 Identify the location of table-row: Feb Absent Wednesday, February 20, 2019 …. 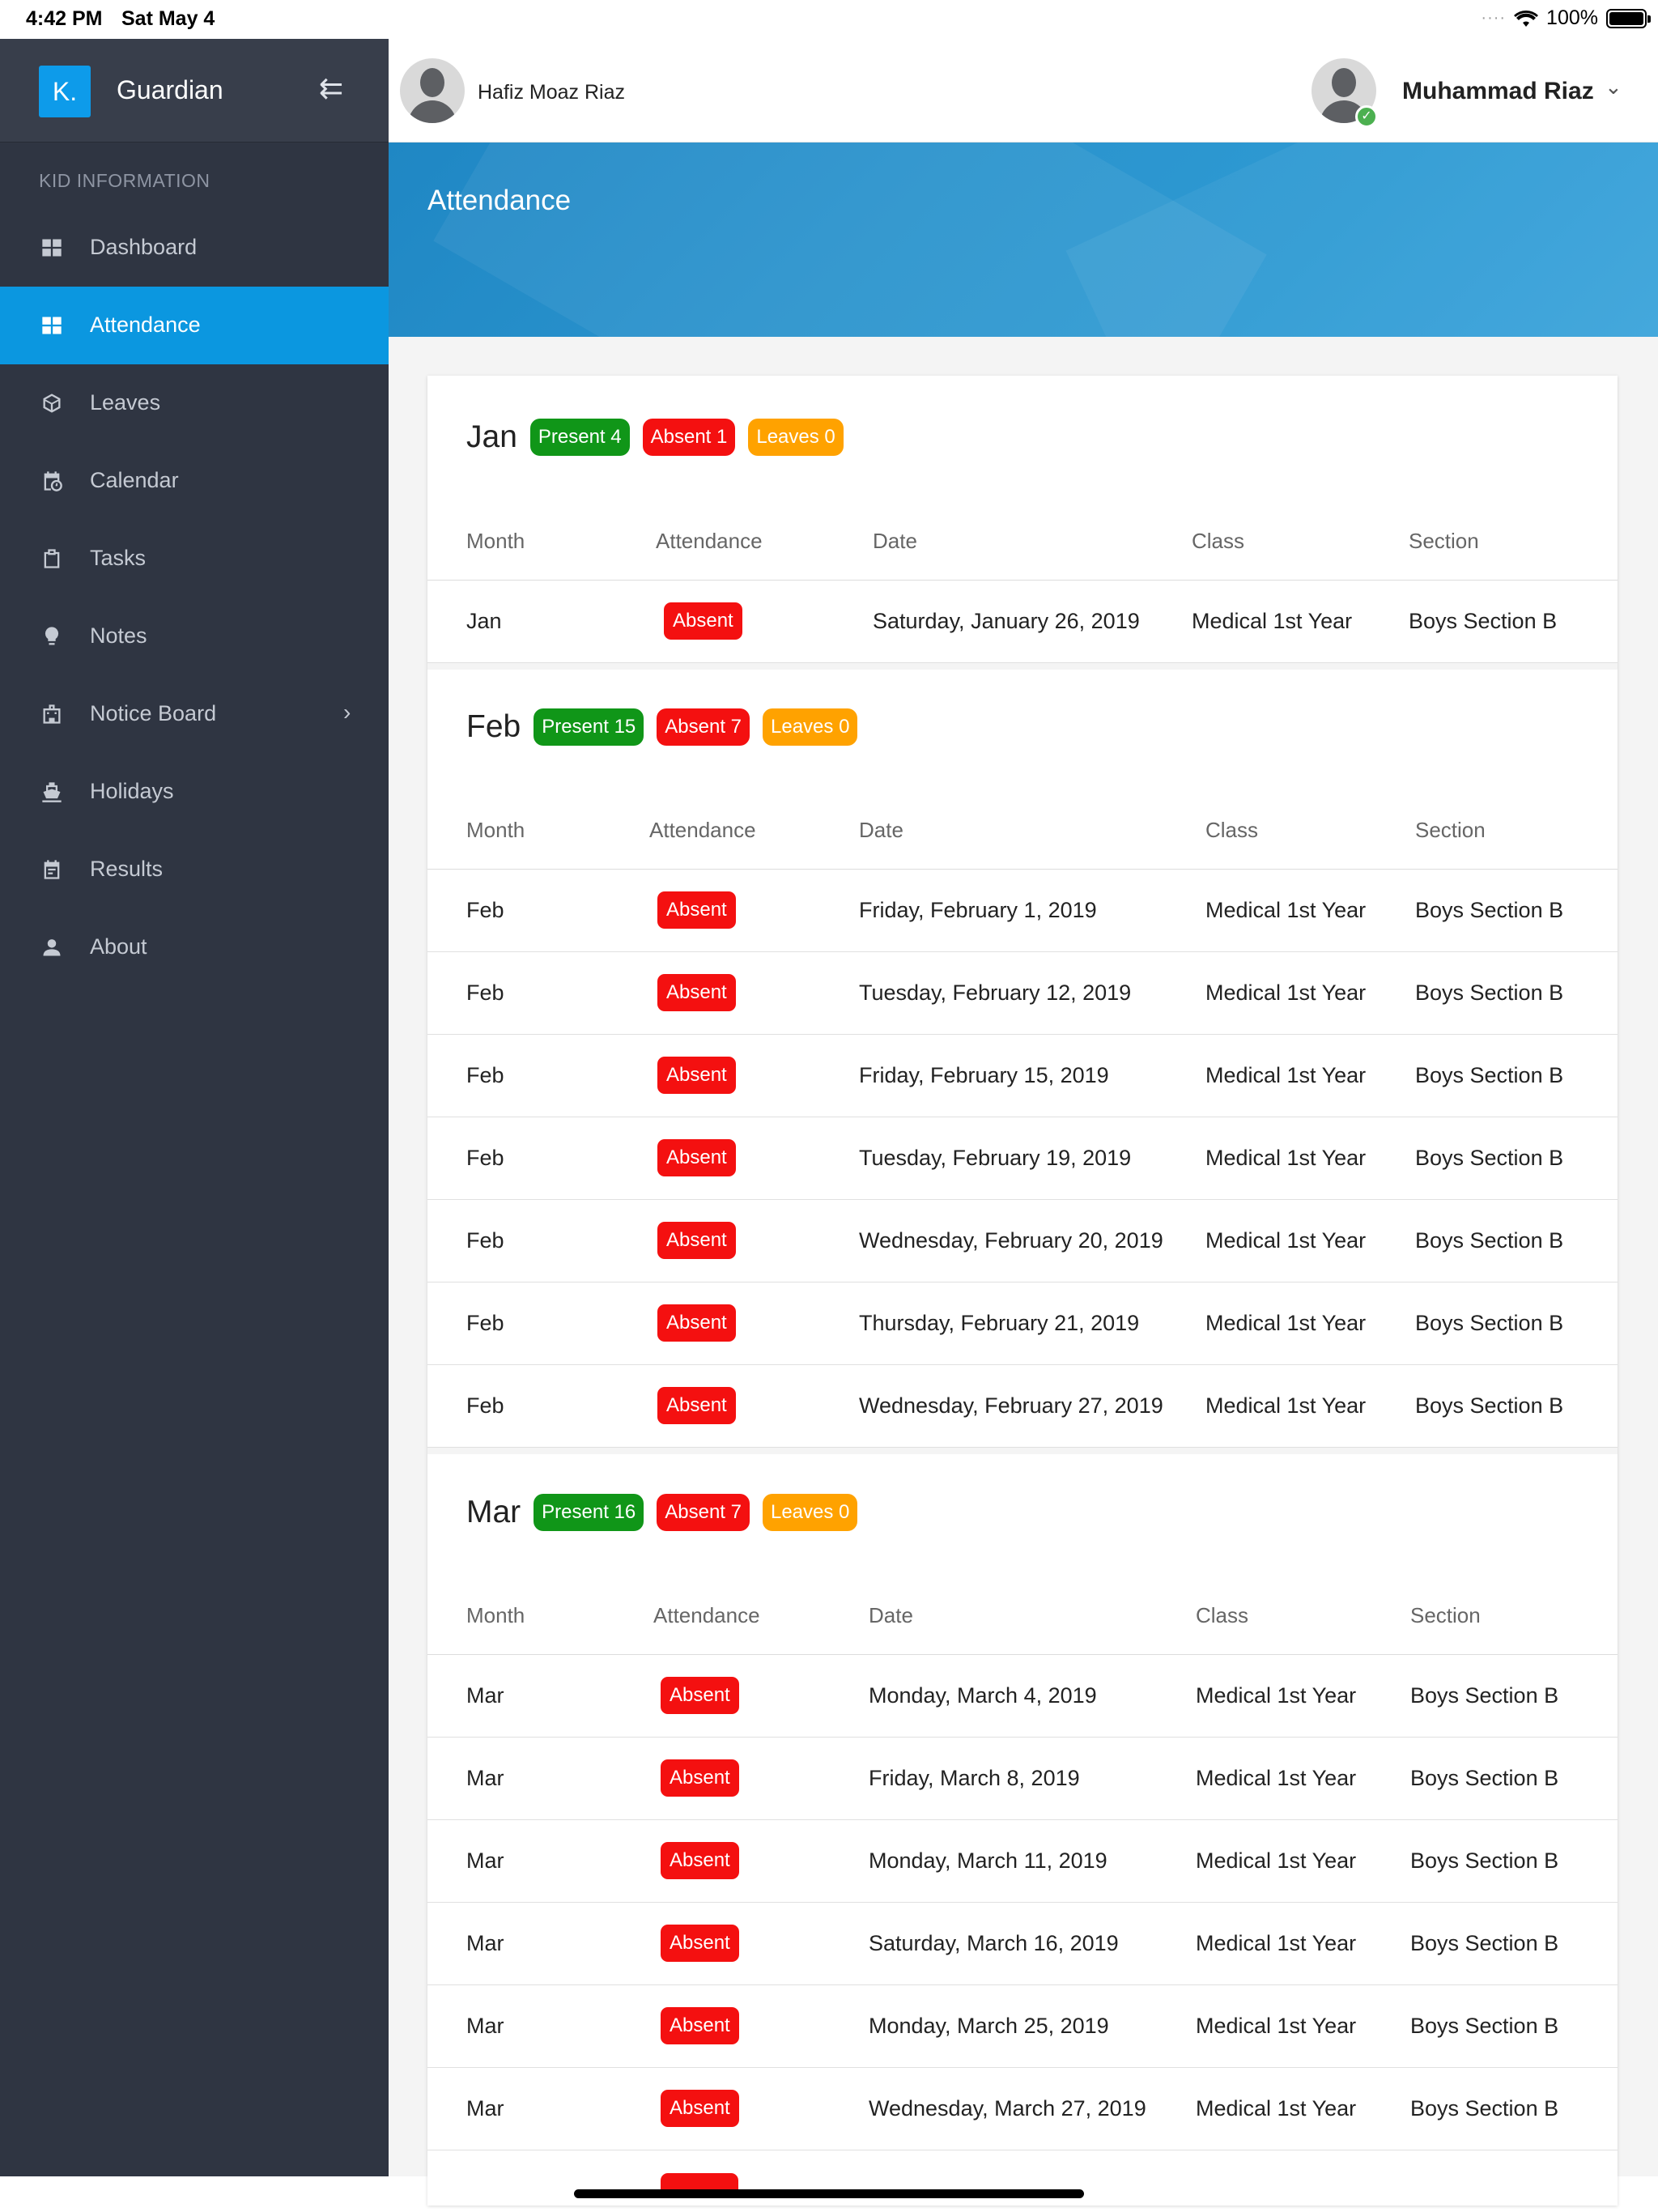
(1022, 1241).